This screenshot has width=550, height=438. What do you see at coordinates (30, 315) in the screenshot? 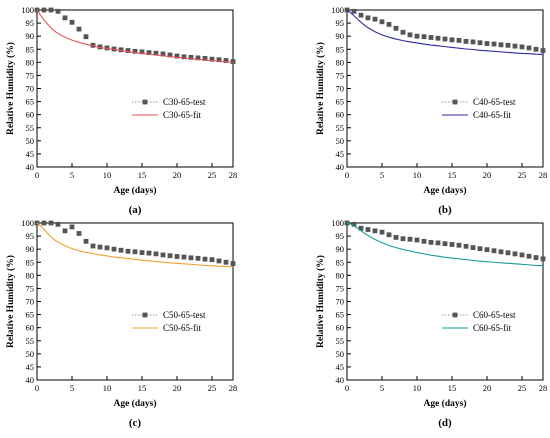
I see `y-tick-label: 65` at bounding box center [30, 315].